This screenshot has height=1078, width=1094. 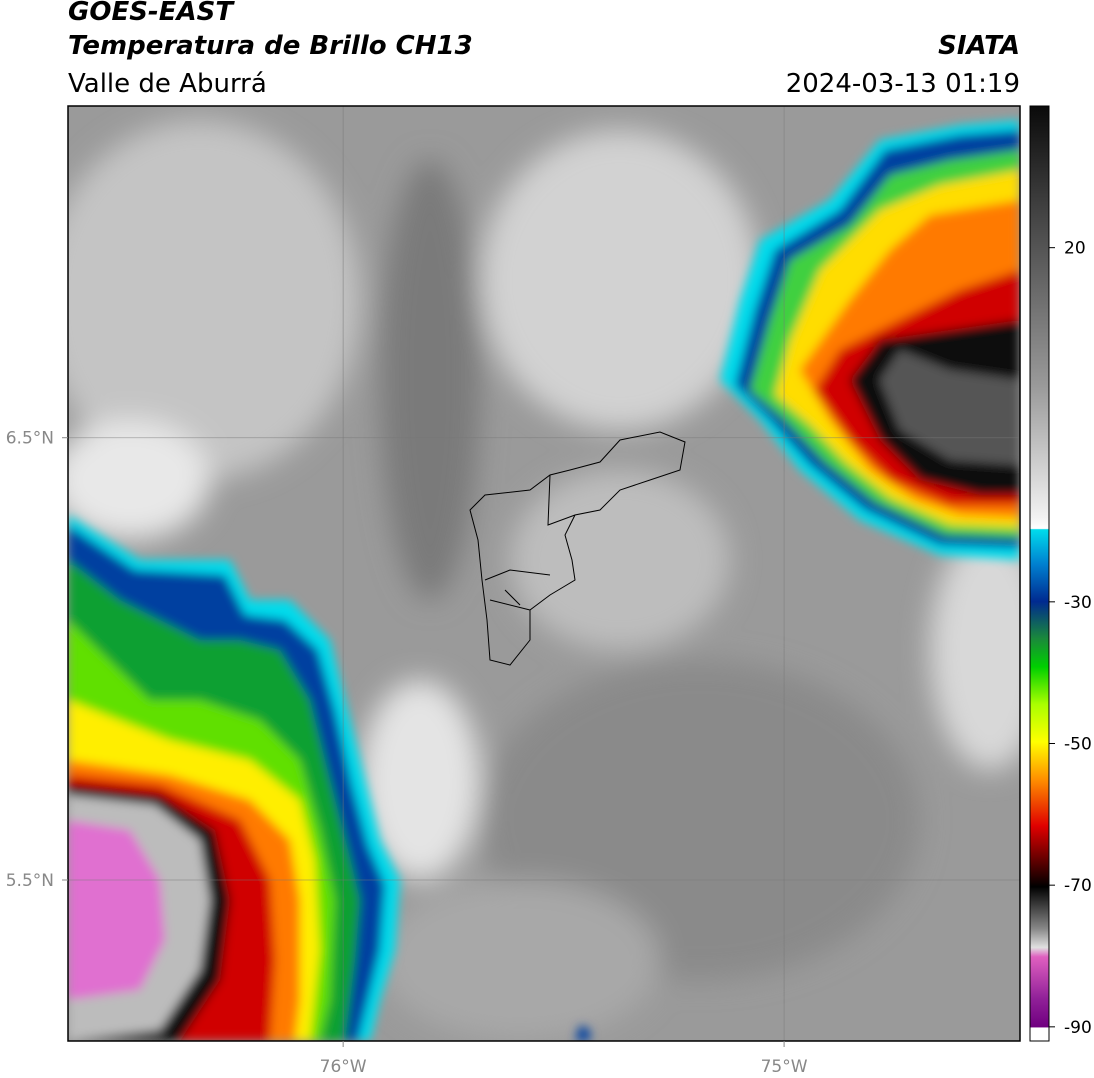 What do you see at coordinates (979, 46) in the screenshot?
I see `source: SIATA` at bounding box center [979, 46].